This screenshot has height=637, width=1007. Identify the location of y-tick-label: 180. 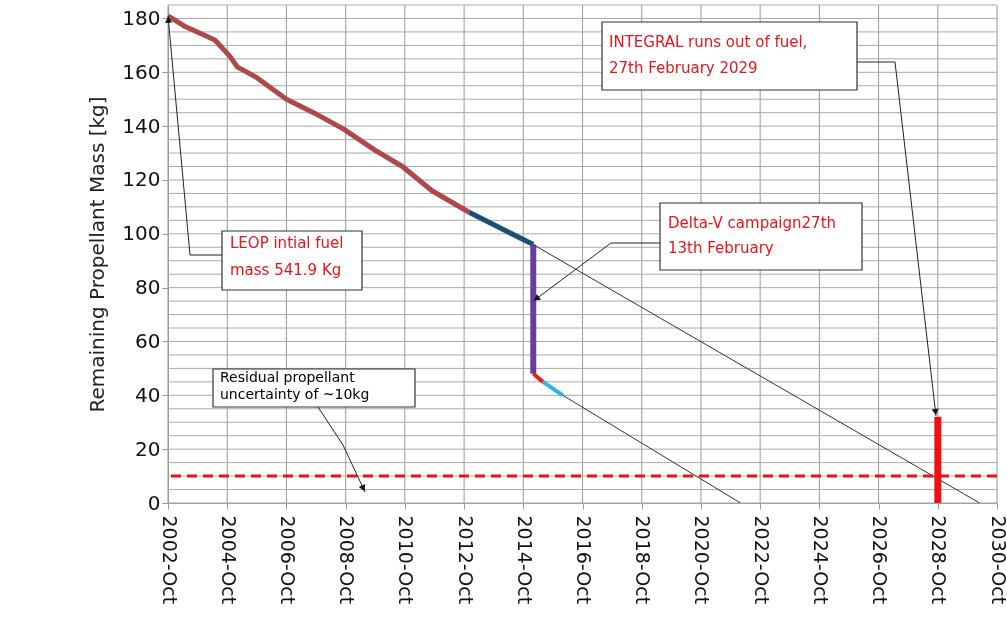
(141, 17).